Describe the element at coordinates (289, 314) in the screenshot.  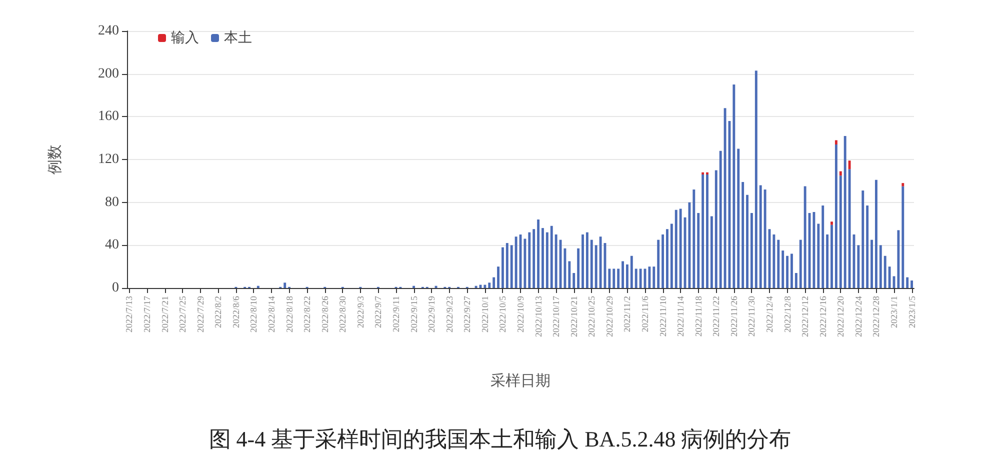
I see `x-tick-label: 2022/8/18` at that location.